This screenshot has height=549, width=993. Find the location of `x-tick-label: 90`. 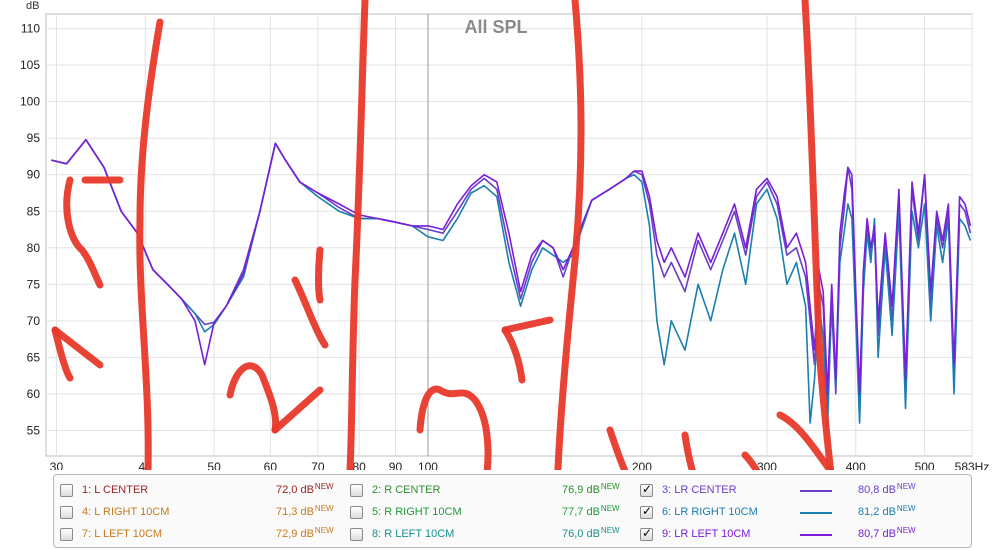

x-tick-label: 90 is located at coordinates (396, 465).